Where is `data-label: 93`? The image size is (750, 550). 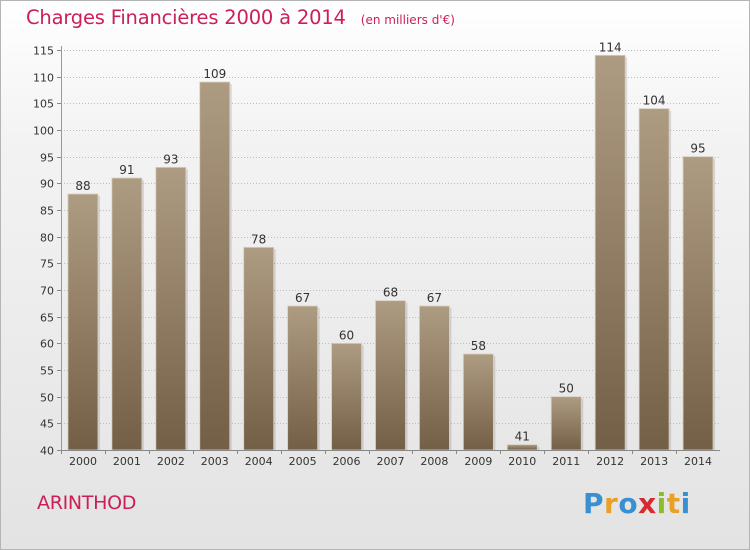
data-label: 93 is located at coordinates (170, 159).